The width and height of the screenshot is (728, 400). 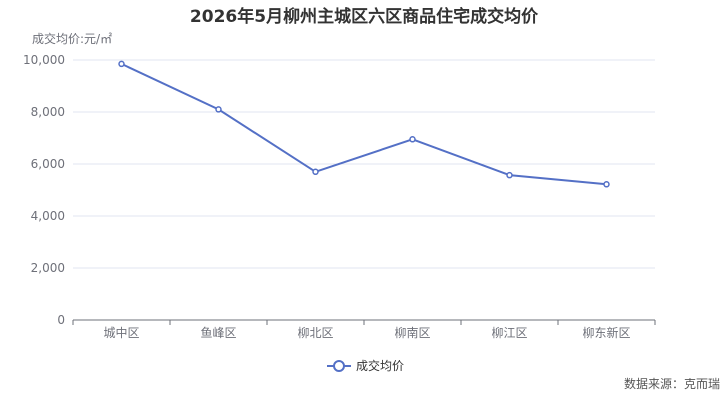 I want to click on y-tick-label: 2,000, so click(x=48, y=268).